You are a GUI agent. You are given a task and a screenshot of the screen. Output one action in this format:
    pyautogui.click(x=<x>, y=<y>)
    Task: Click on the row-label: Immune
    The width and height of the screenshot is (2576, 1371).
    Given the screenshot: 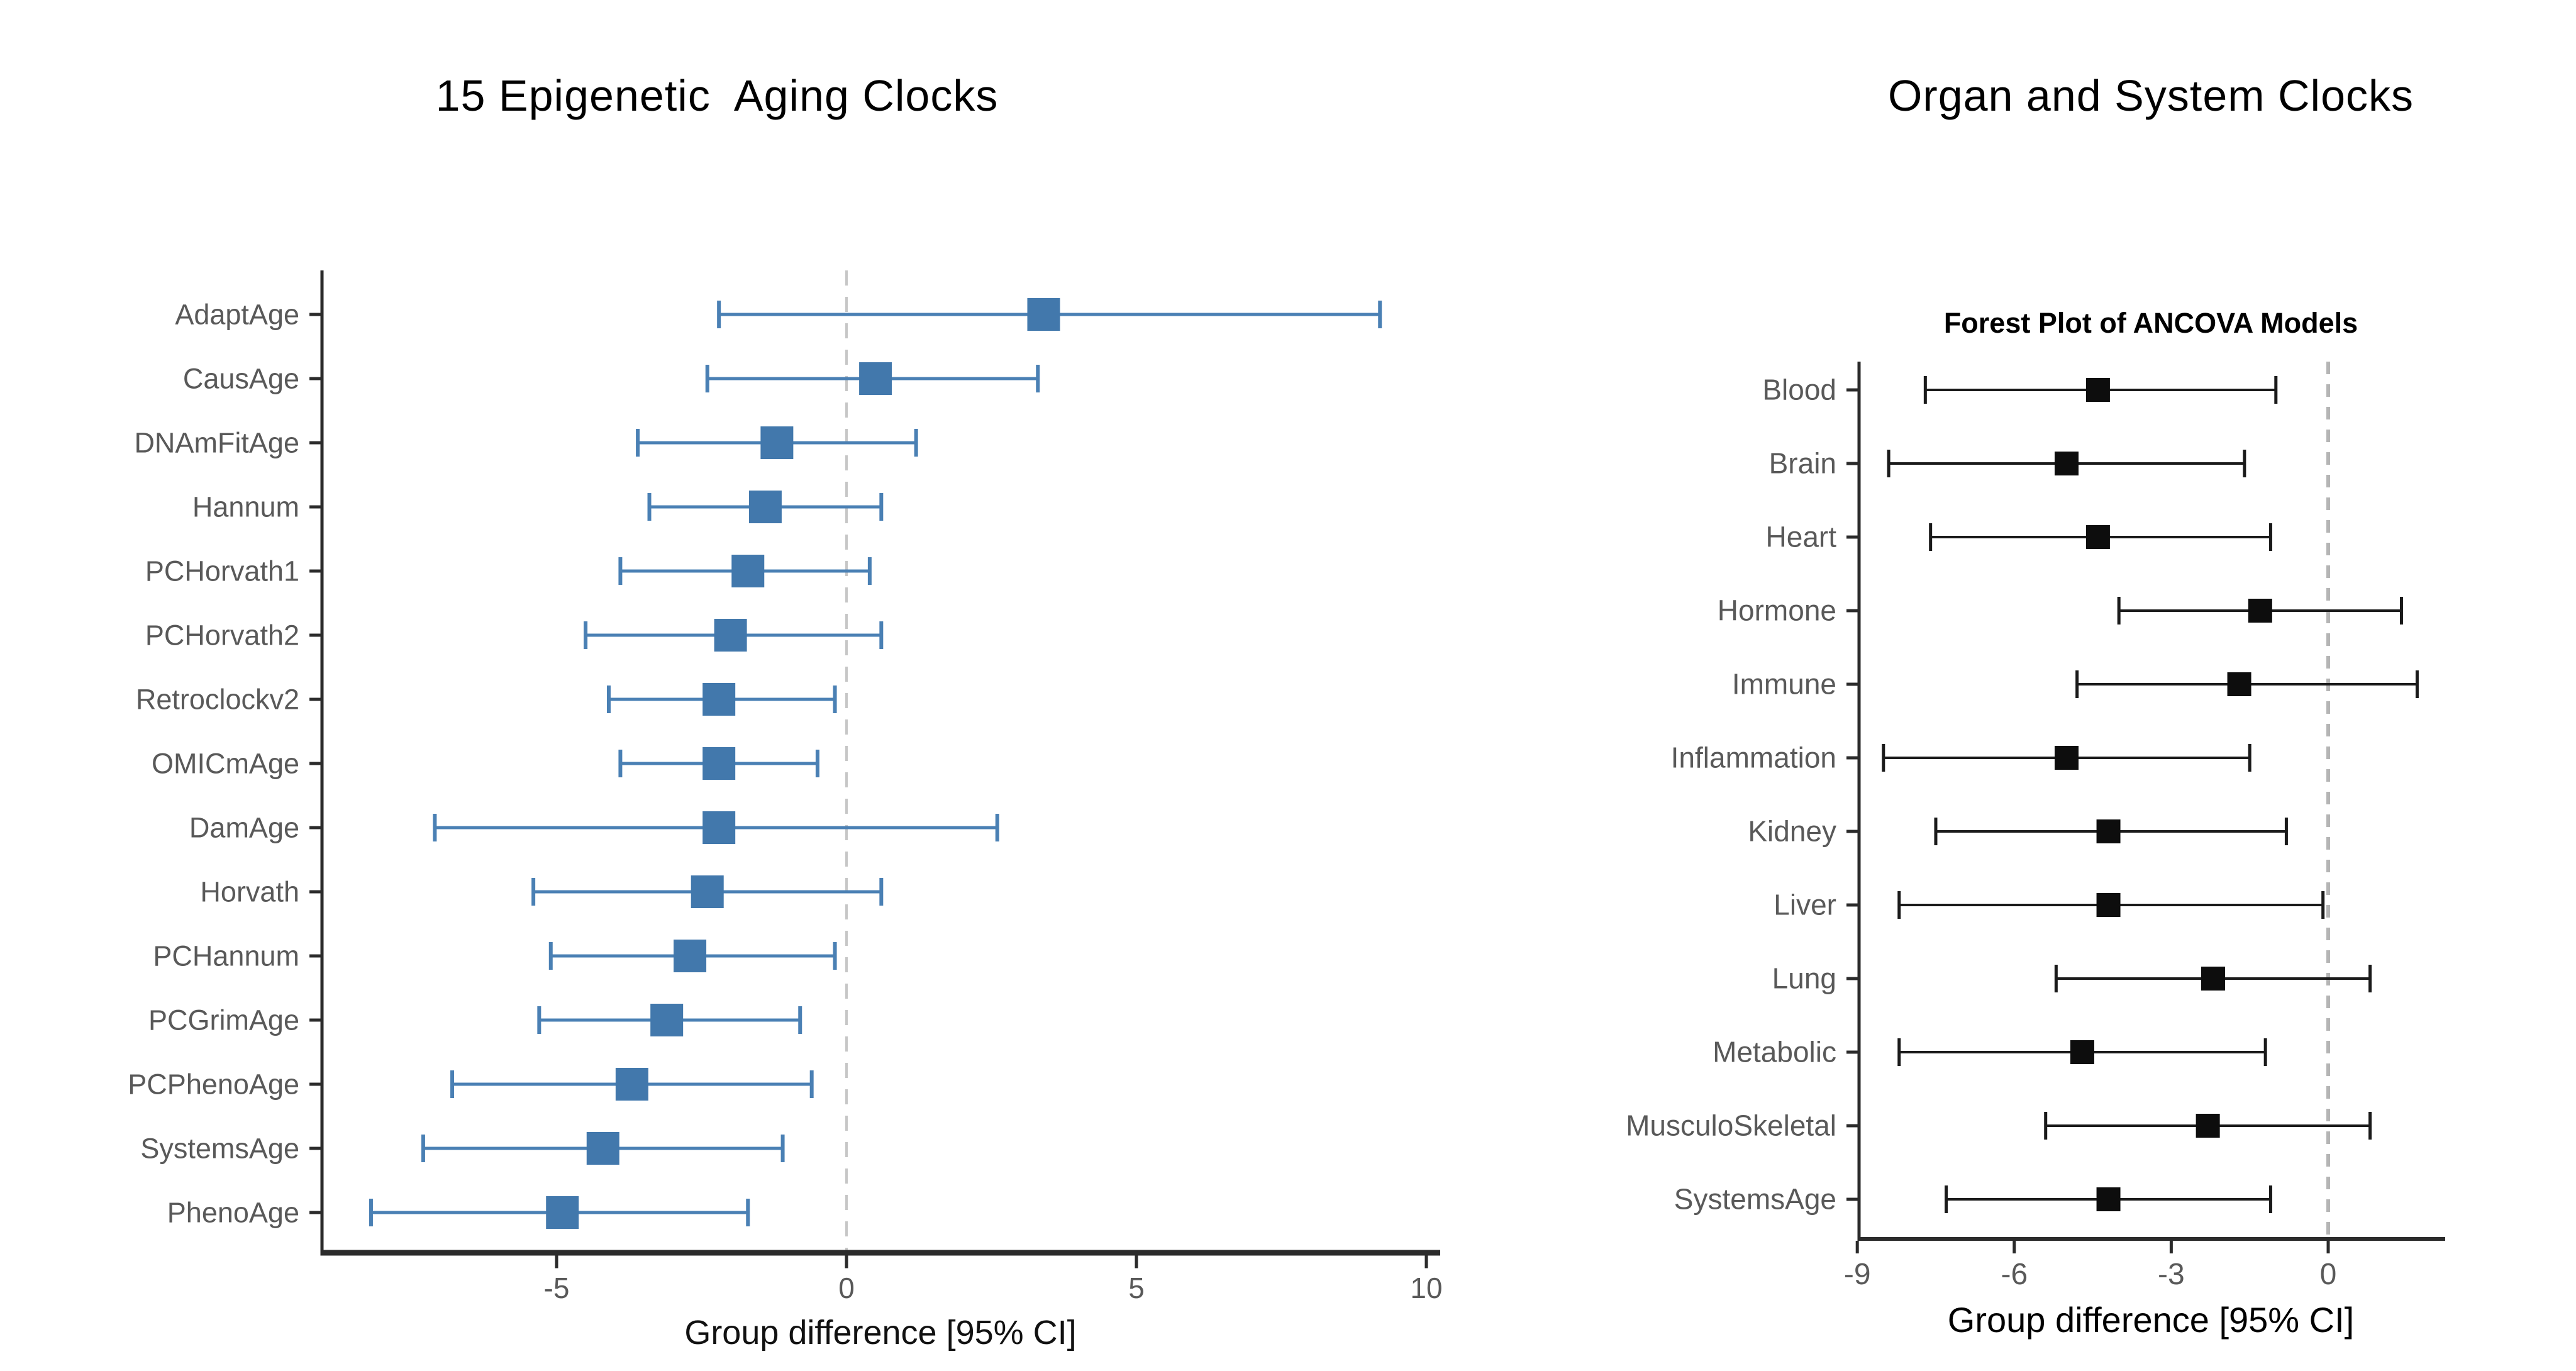 What is the action you would take?
    pyautogui.click(x=1784, y=684)
    